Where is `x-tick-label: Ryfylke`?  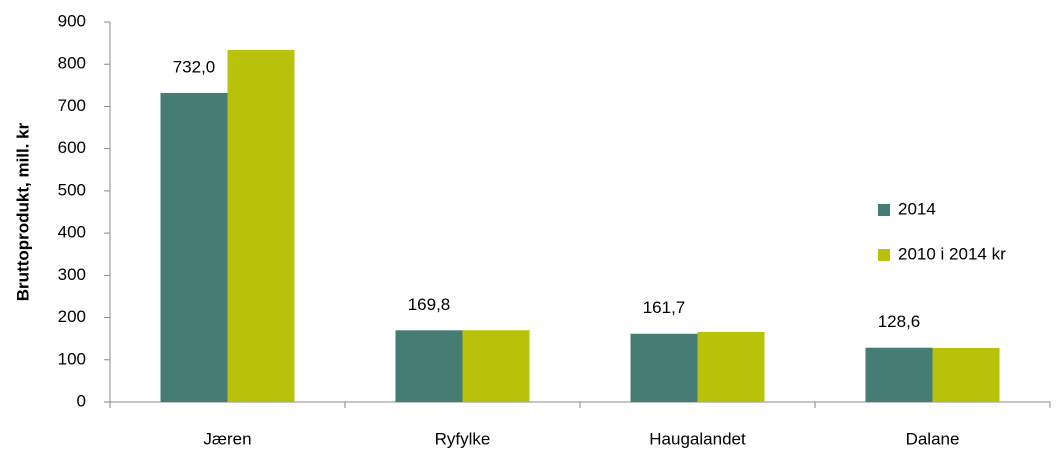
x-tick-label: Ryfylke is located at coordinates (463, 438).